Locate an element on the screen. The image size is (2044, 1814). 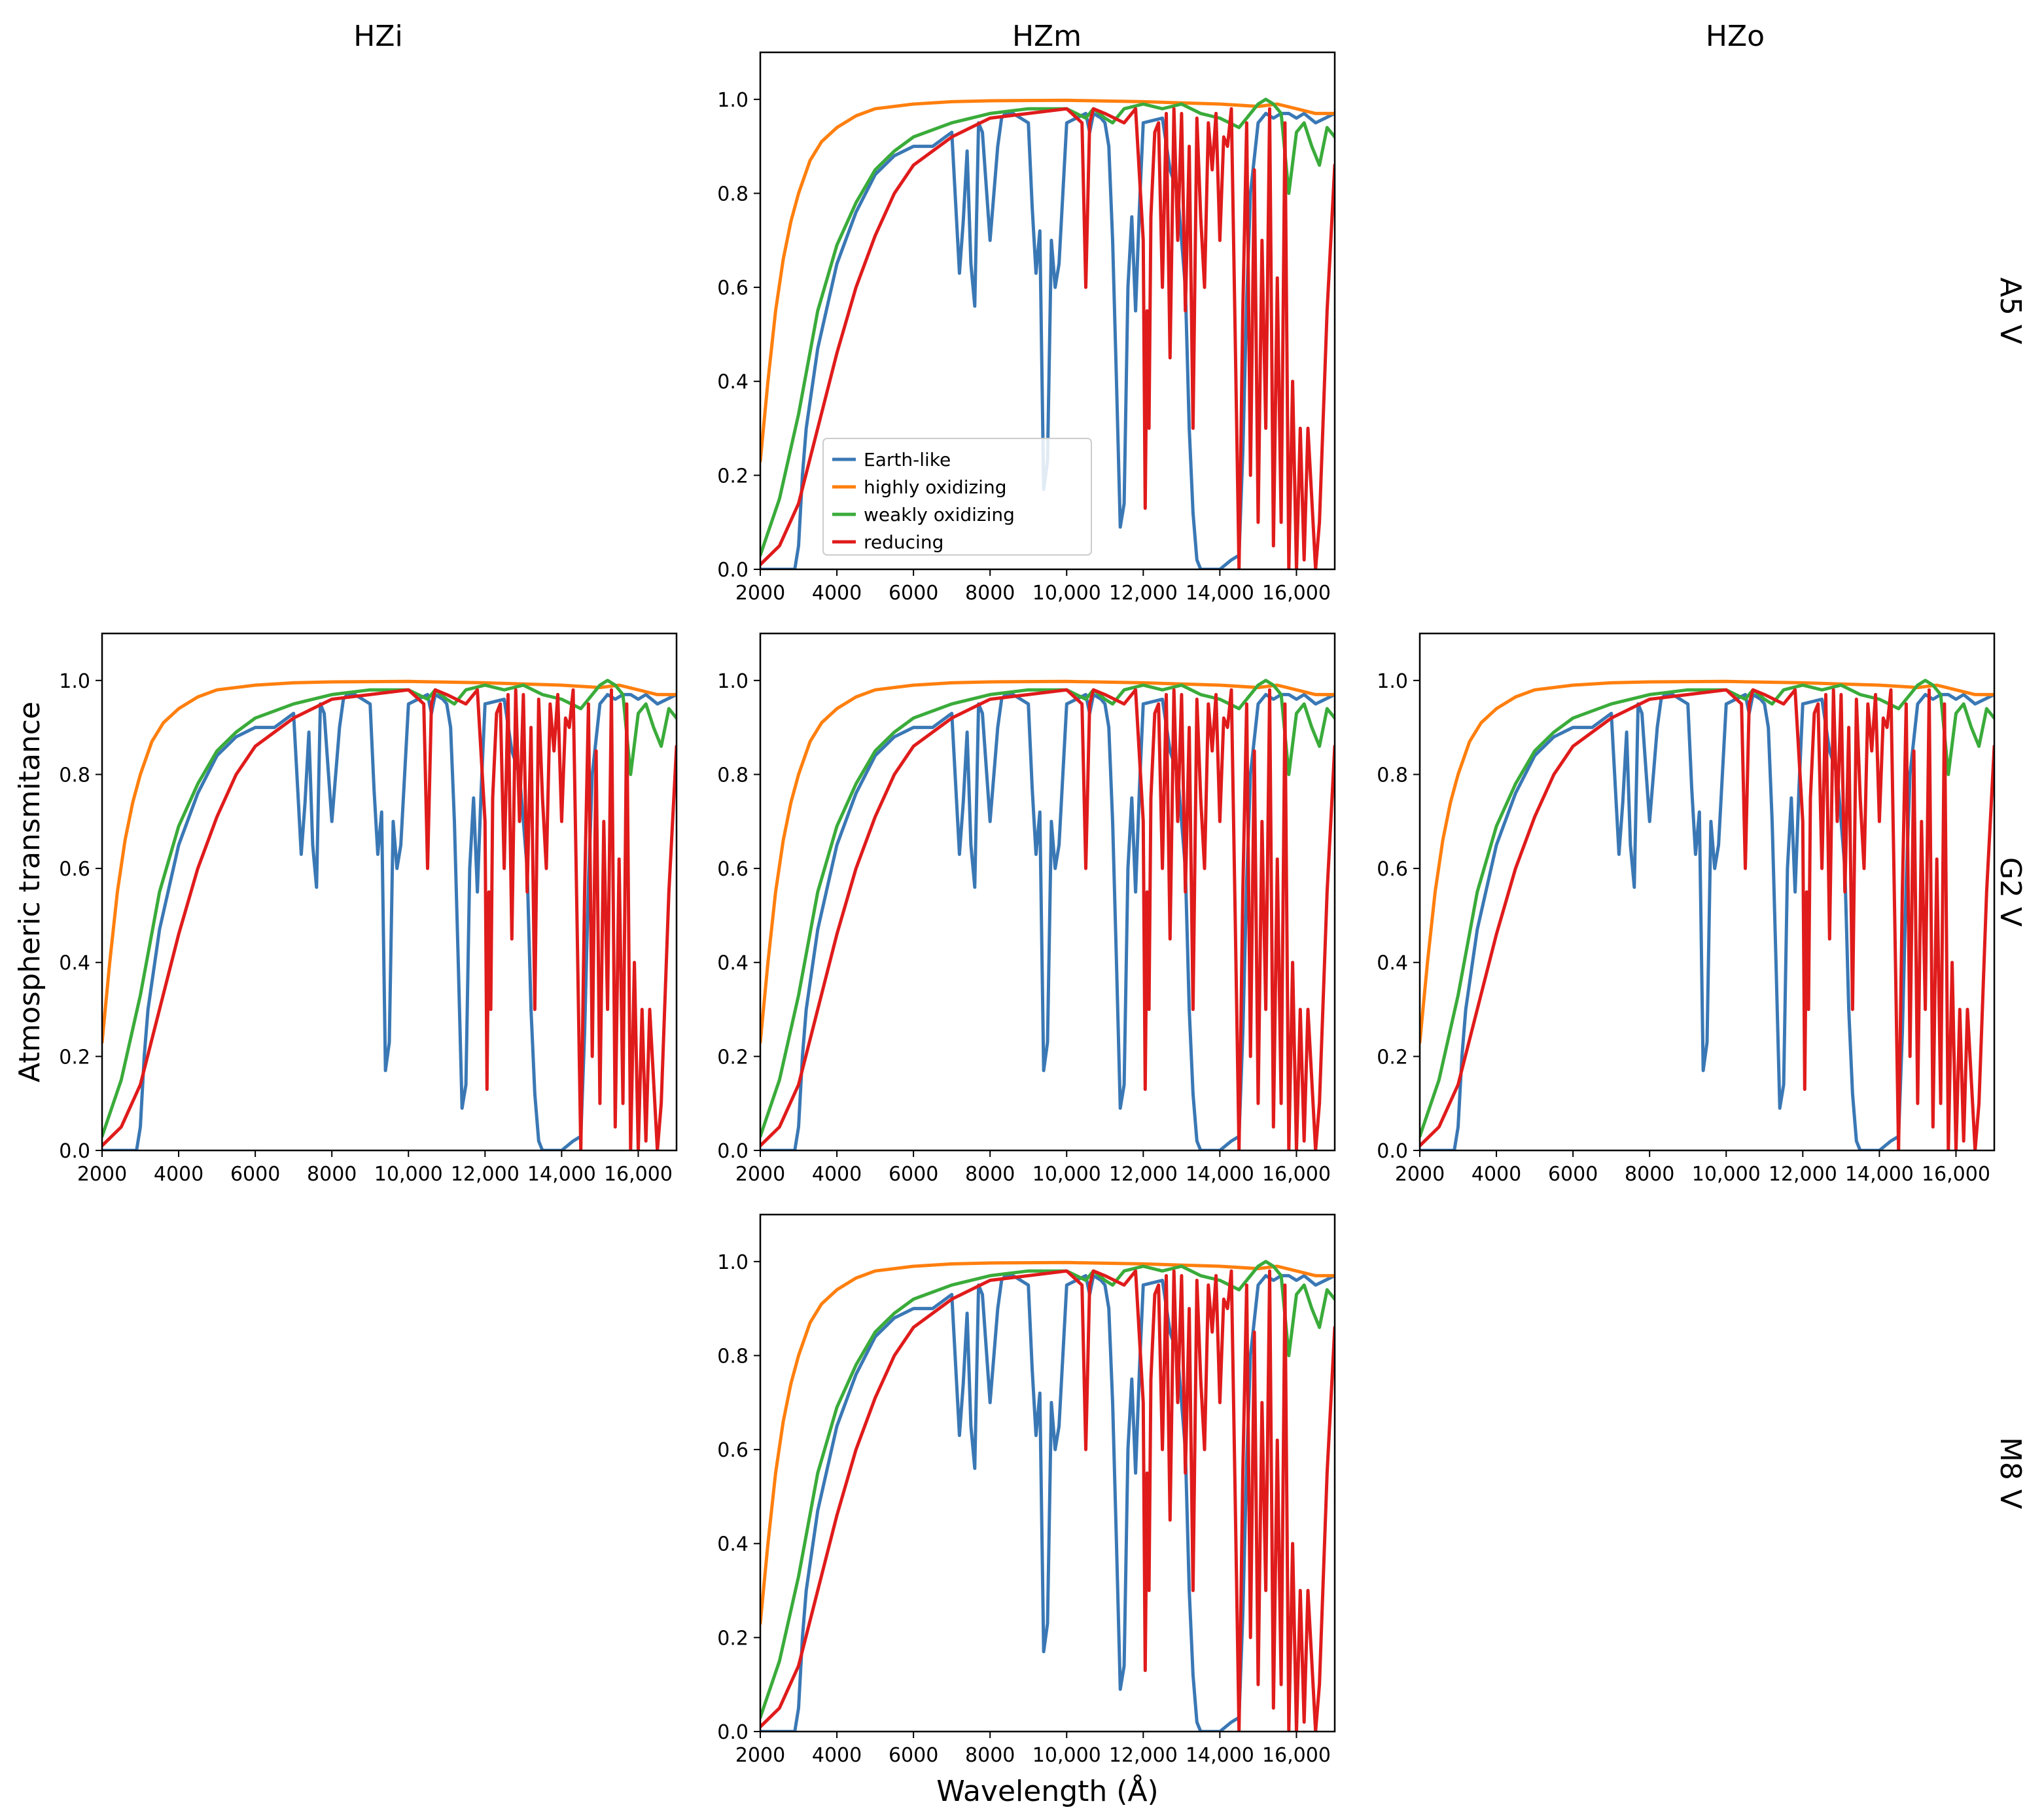
legend-entry: Earth-like is located at coordinates (907, 460).